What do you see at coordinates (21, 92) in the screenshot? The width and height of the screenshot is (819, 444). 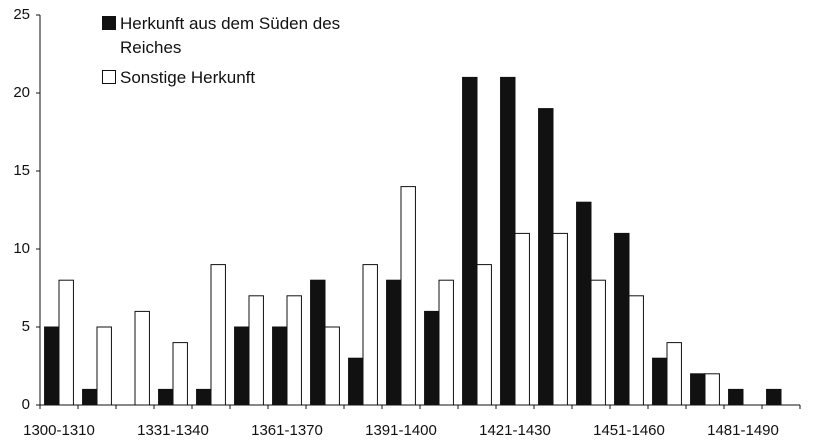 I see `y-tick-label: 20` at bounding box center [21, 92].